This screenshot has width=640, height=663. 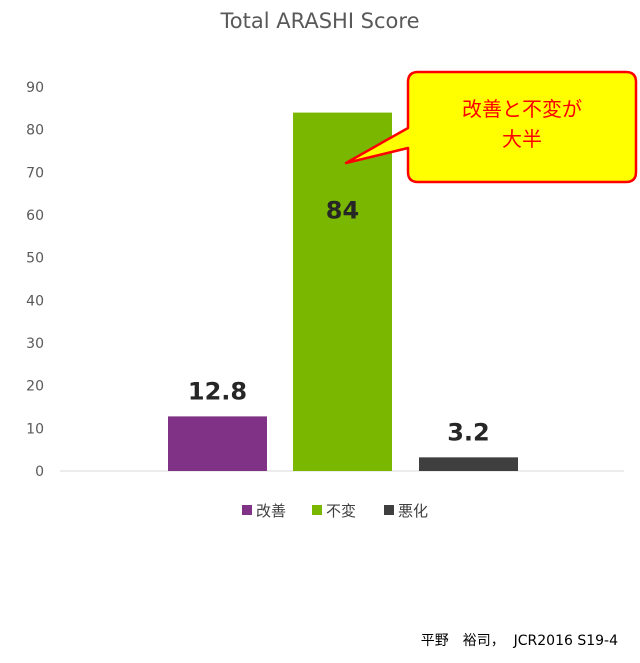 What do you see at coordinates (522, 109) in the screenshot?
I see `callout-line-1: 改善と不変が` at bounding box center [522, 109].